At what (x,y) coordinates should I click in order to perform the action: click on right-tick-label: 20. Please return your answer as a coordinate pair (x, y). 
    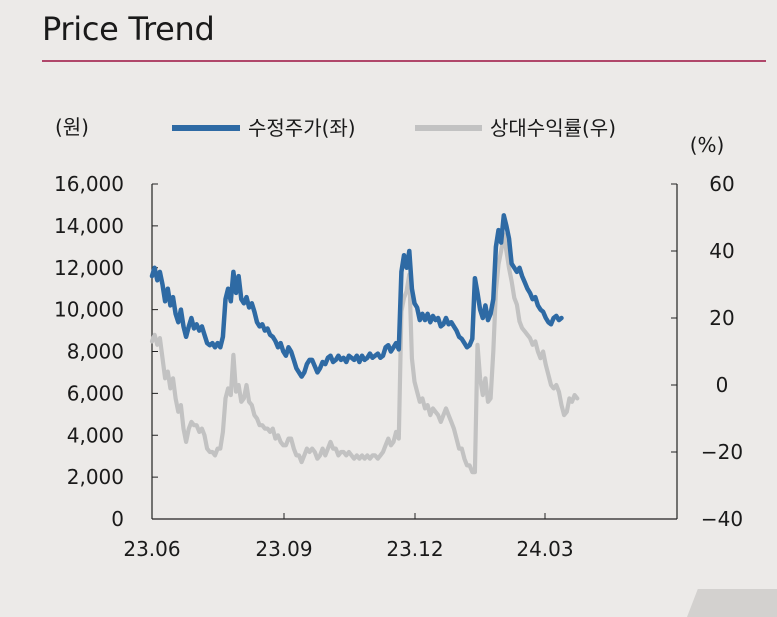
    Looking at the image, I should click on (721, 318).